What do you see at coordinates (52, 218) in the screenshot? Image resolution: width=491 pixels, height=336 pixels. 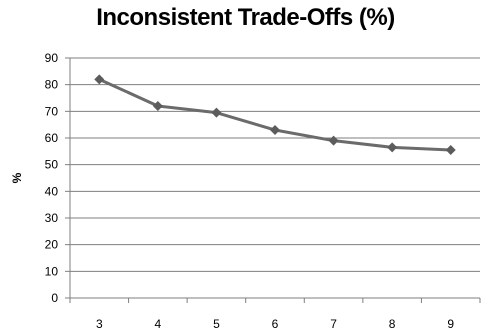 I see `y-tick-label: 30` at bounding box center [52, 218].